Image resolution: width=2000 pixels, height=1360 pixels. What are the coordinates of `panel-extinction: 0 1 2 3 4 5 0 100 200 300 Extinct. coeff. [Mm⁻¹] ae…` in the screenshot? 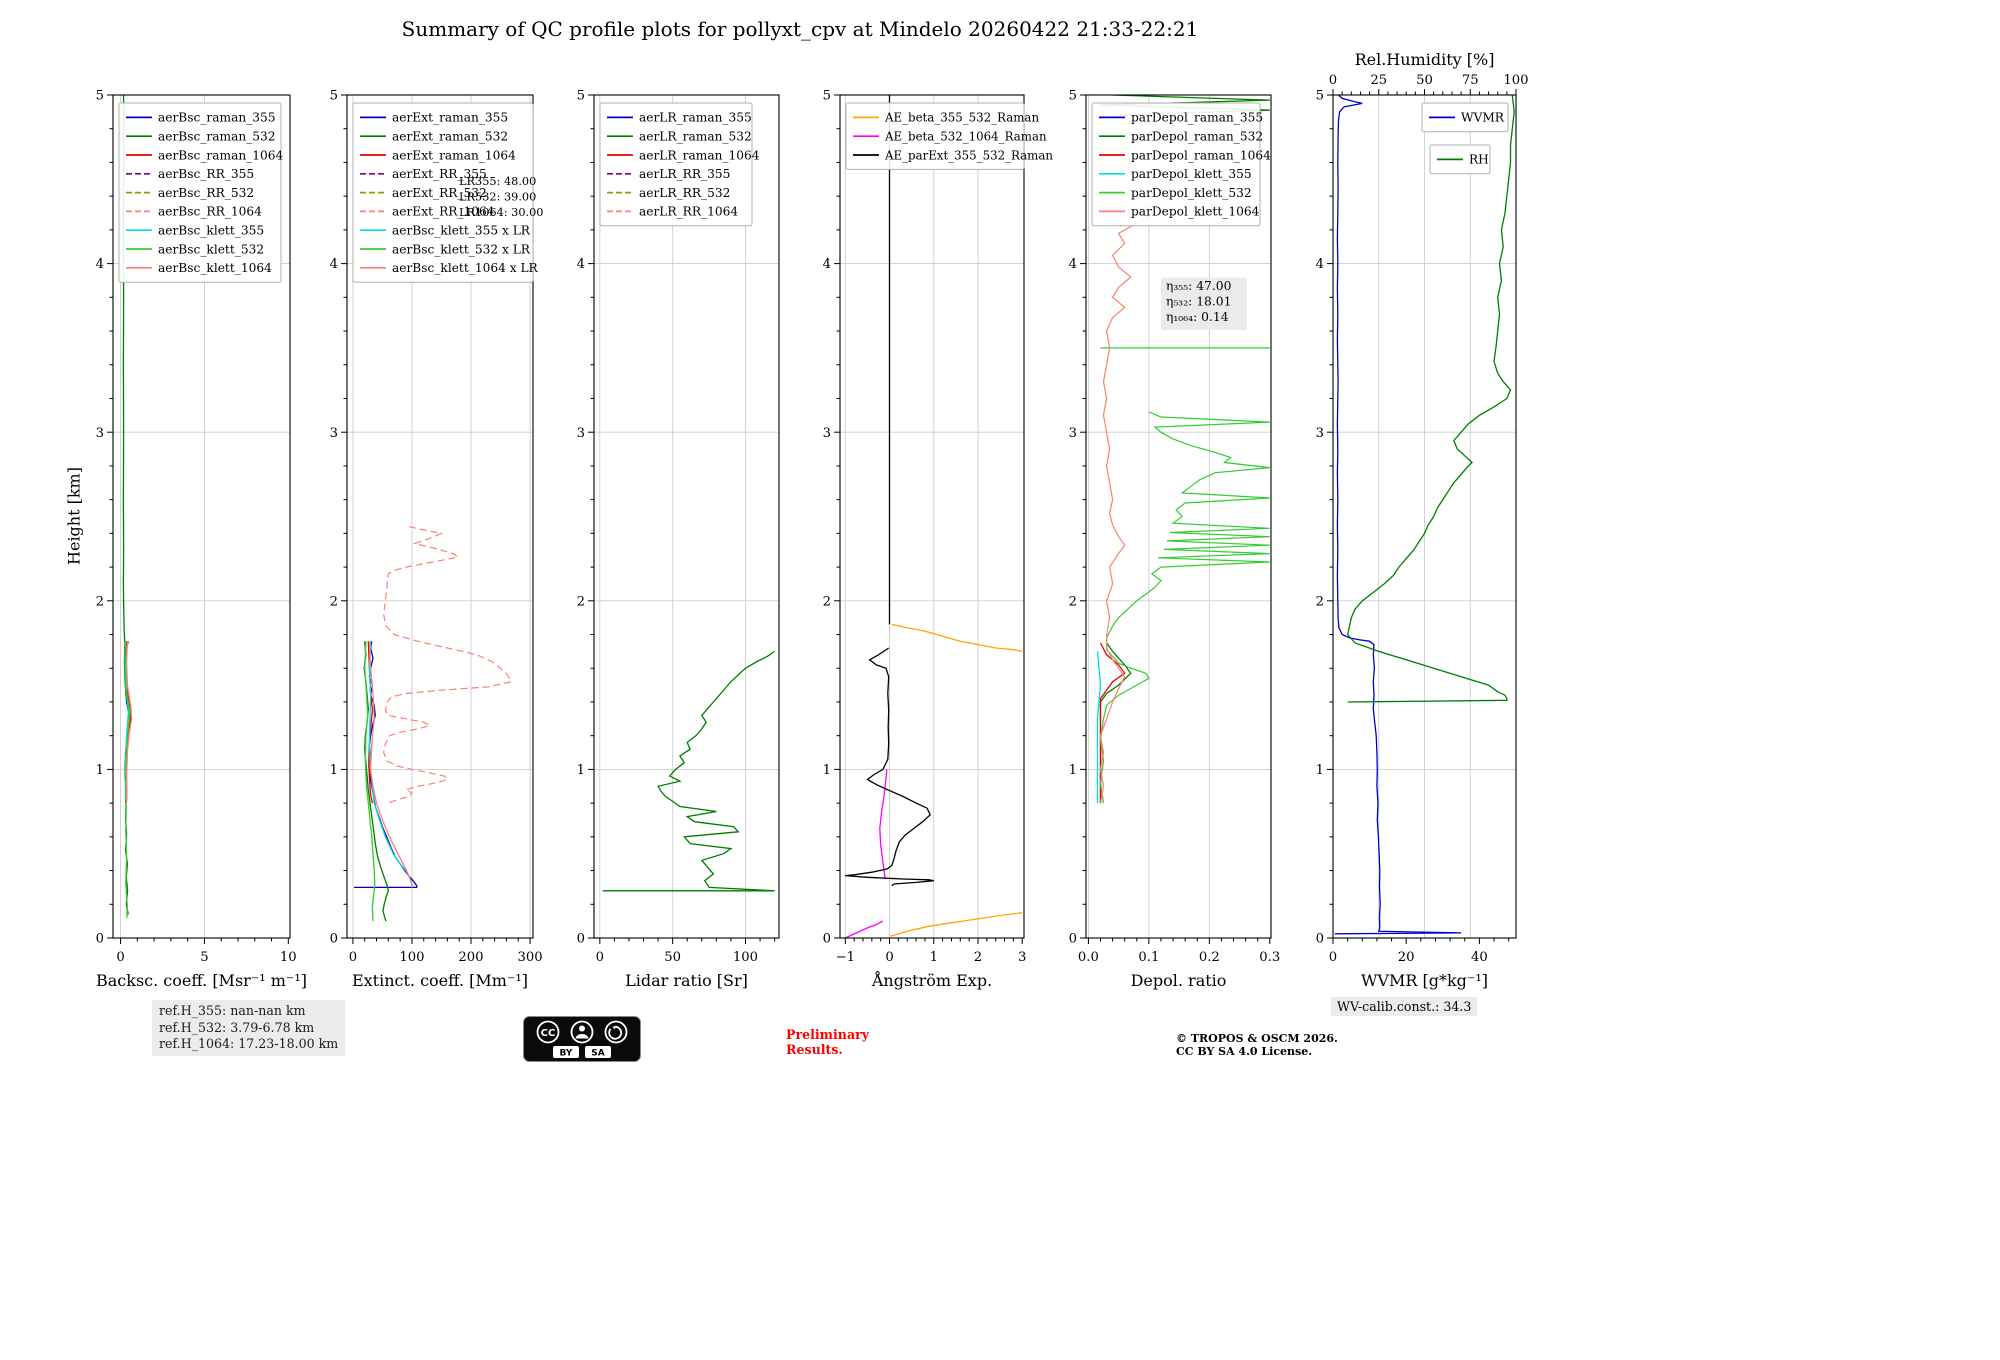 It's located at (437, 539).